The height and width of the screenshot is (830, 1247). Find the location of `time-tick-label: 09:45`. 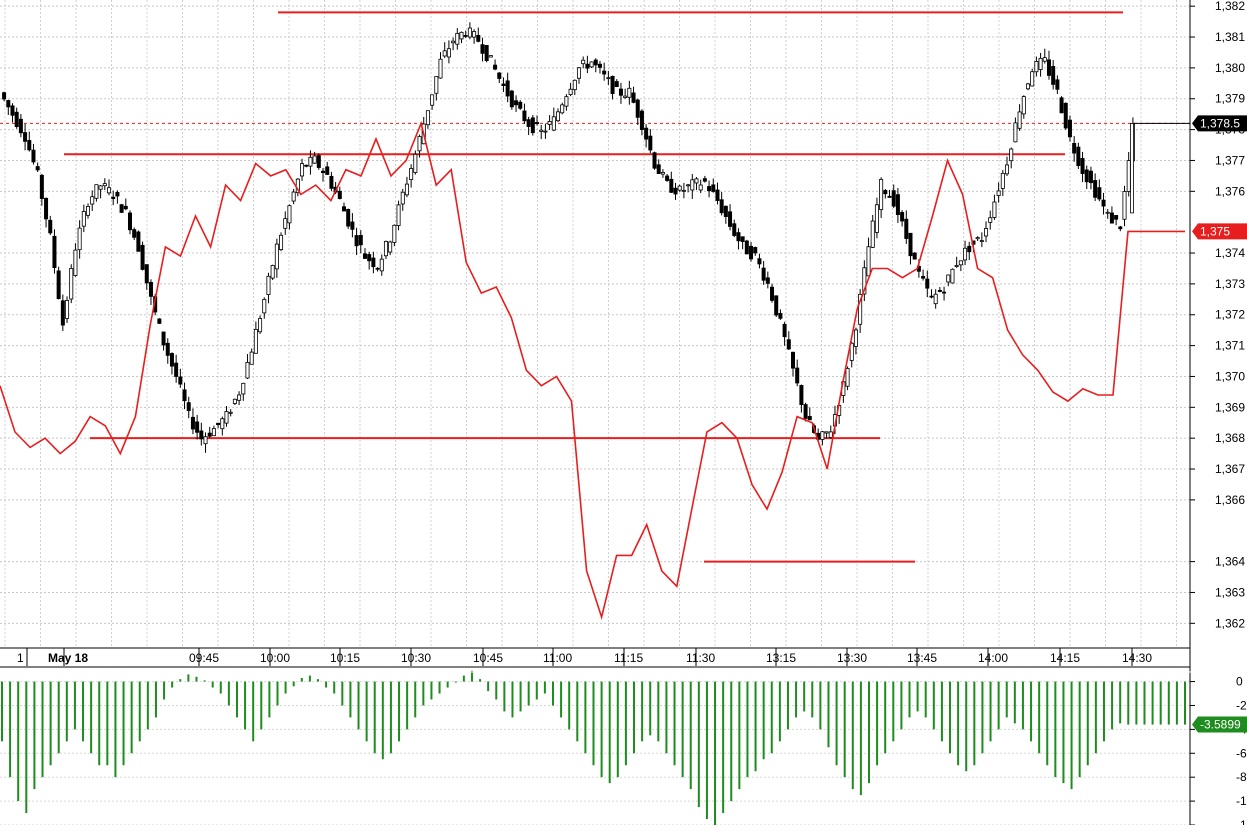

time-tick-label: 09:45 is located at coordinates (204, 658).